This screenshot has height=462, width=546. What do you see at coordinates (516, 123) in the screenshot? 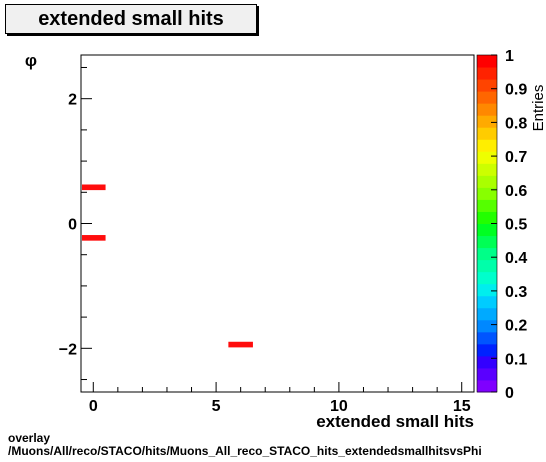
I see `colorbar-tick-label: 0.8` at bounding box center [516, 123].